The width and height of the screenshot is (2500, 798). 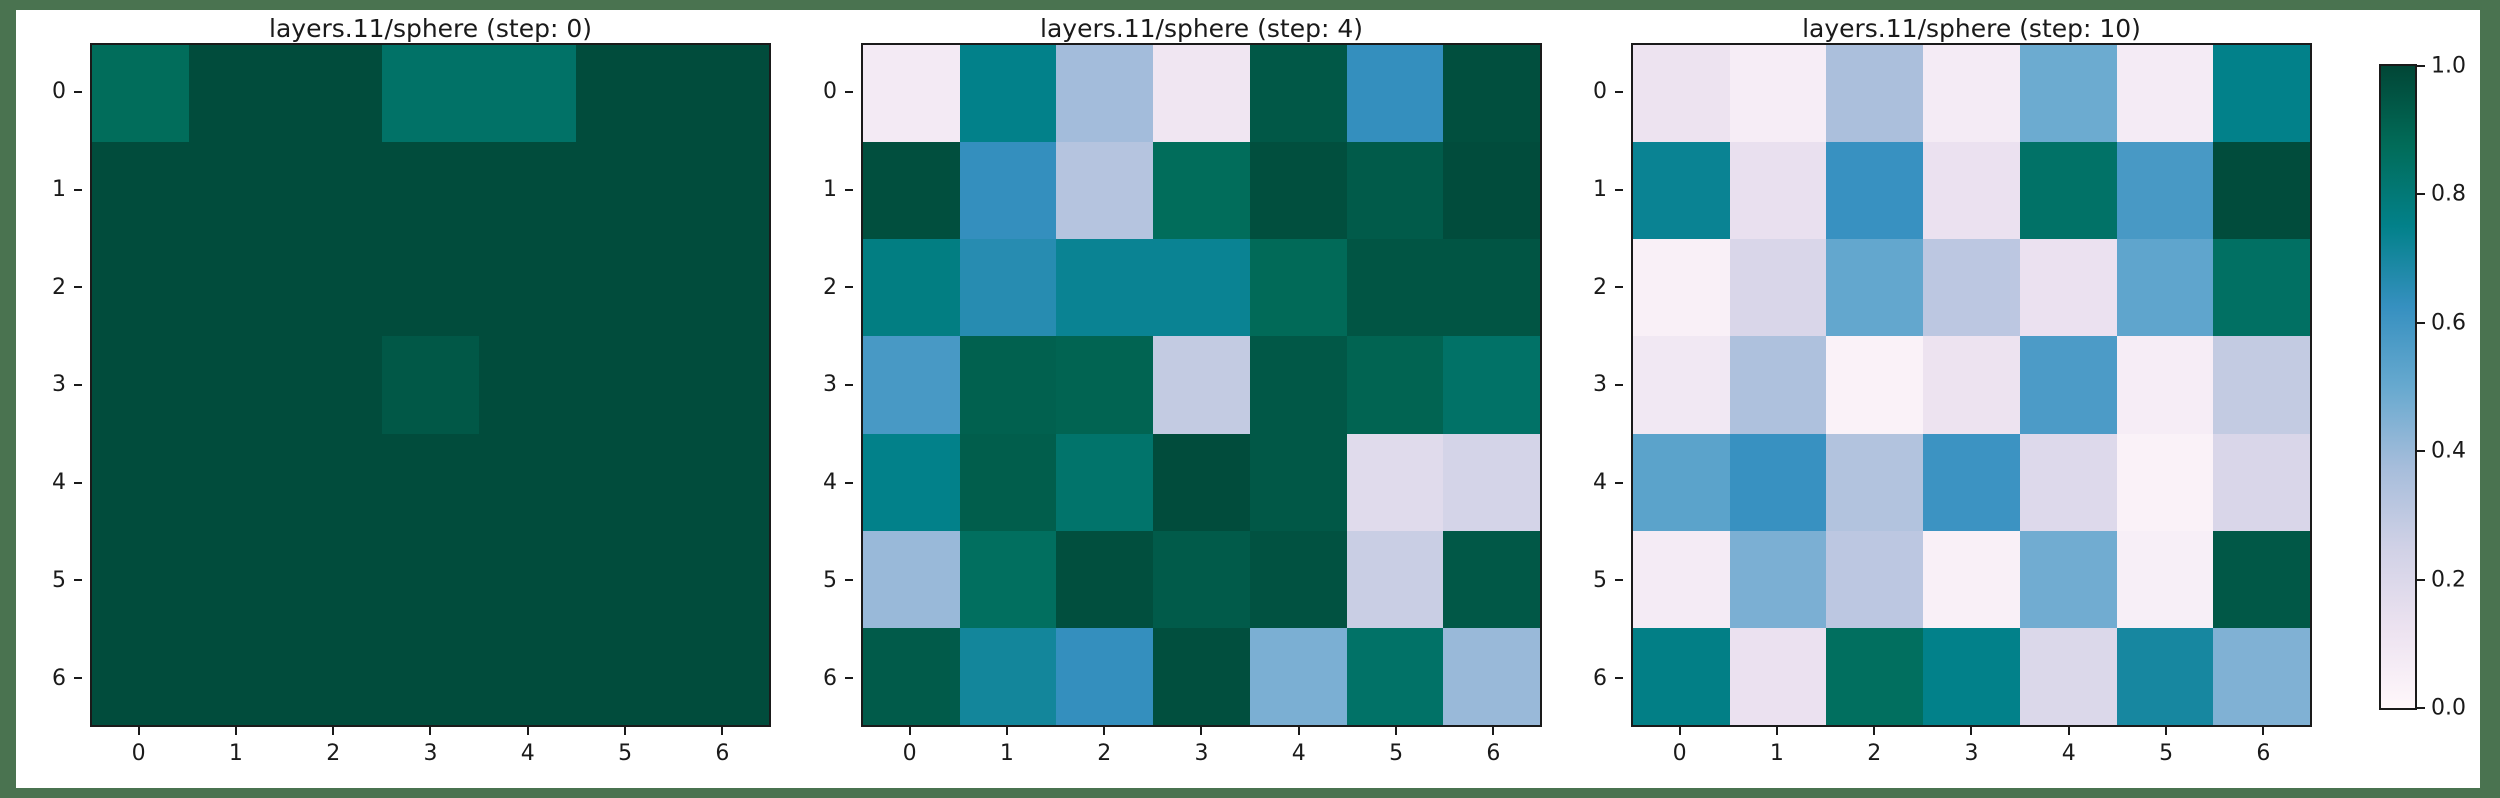 I want to click on colorbar-tick-label: 1.0, so click(x=2448, y=66).